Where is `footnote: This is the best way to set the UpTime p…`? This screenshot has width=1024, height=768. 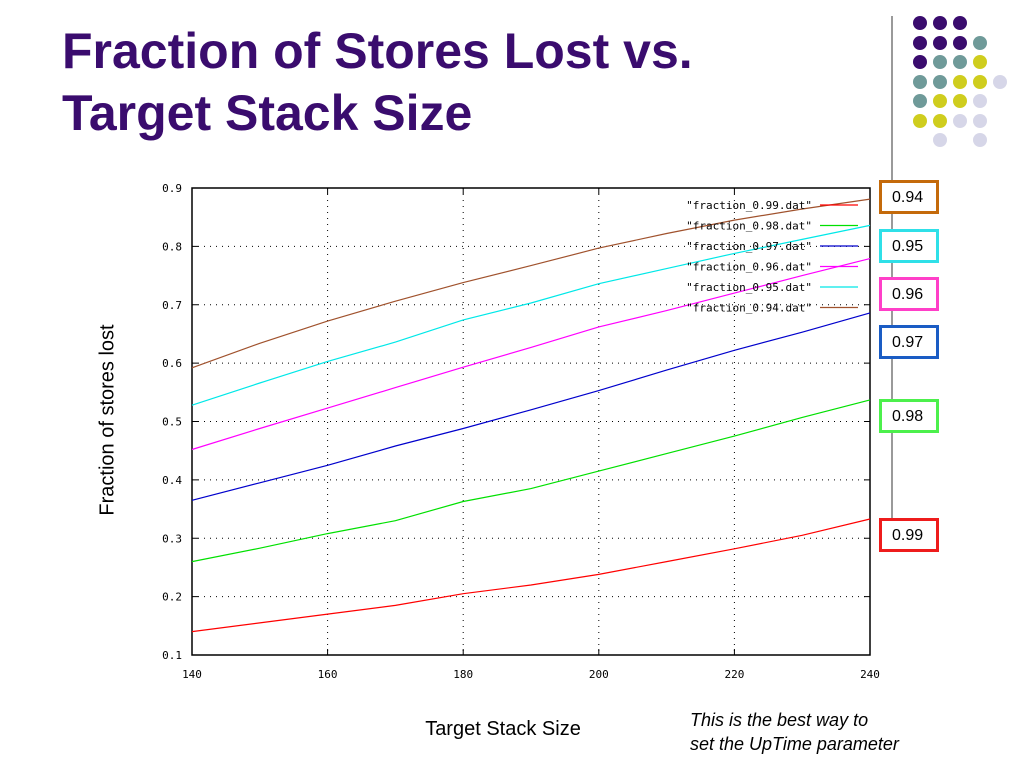 footnote: This is the best way to set the UpTime p… is located at coordinates (850, 732).